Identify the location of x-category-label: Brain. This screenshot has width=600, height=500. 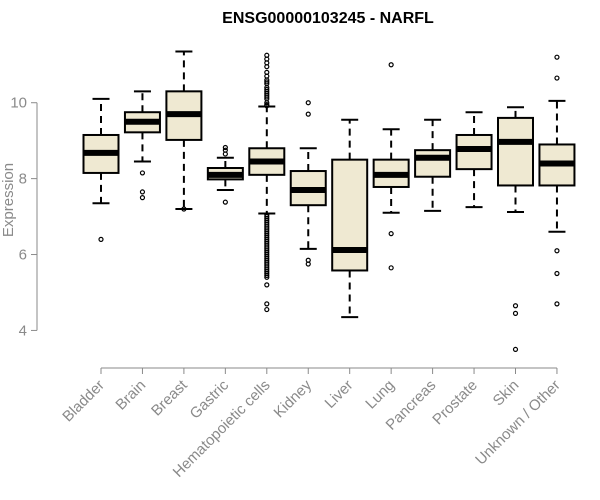
(130, 395).